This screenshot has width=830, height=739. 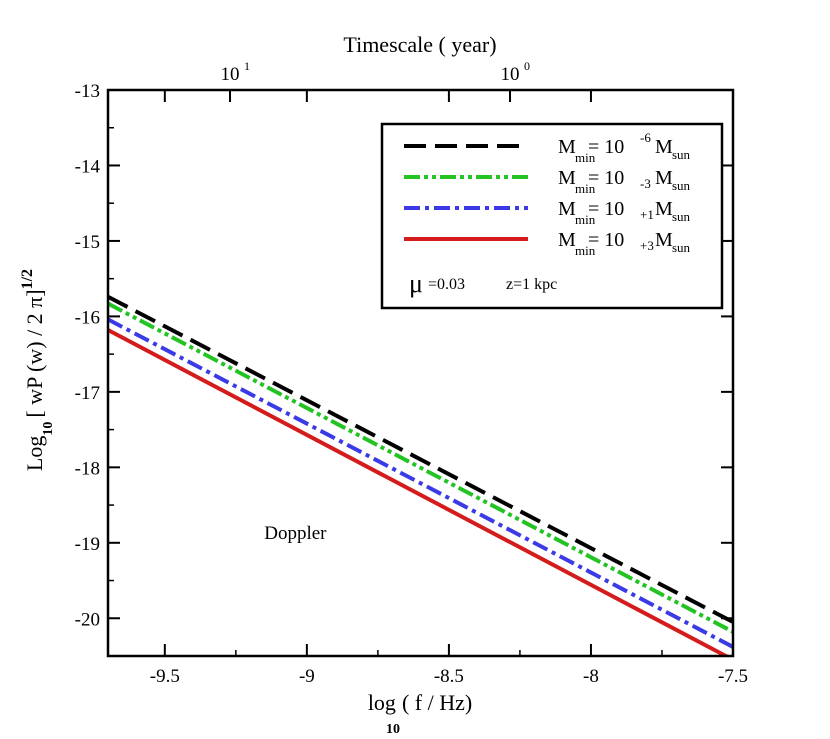 I want to click on top-tick-label-2: 10 0, so click(x=516, y=72).